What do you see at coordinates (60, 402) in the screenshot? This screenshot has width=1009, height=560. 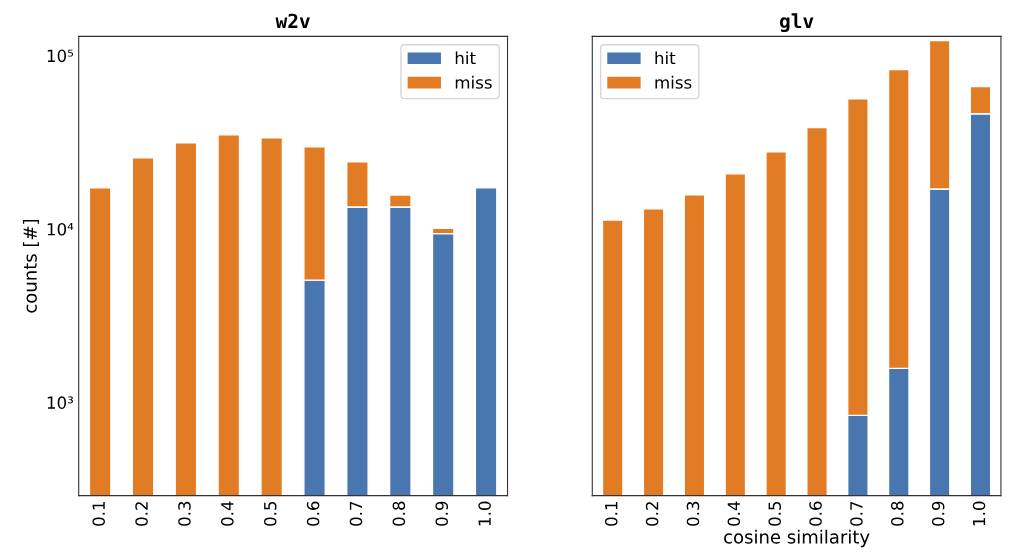 I see `y-tick-label: 10³` at bounding box center [60, 402].